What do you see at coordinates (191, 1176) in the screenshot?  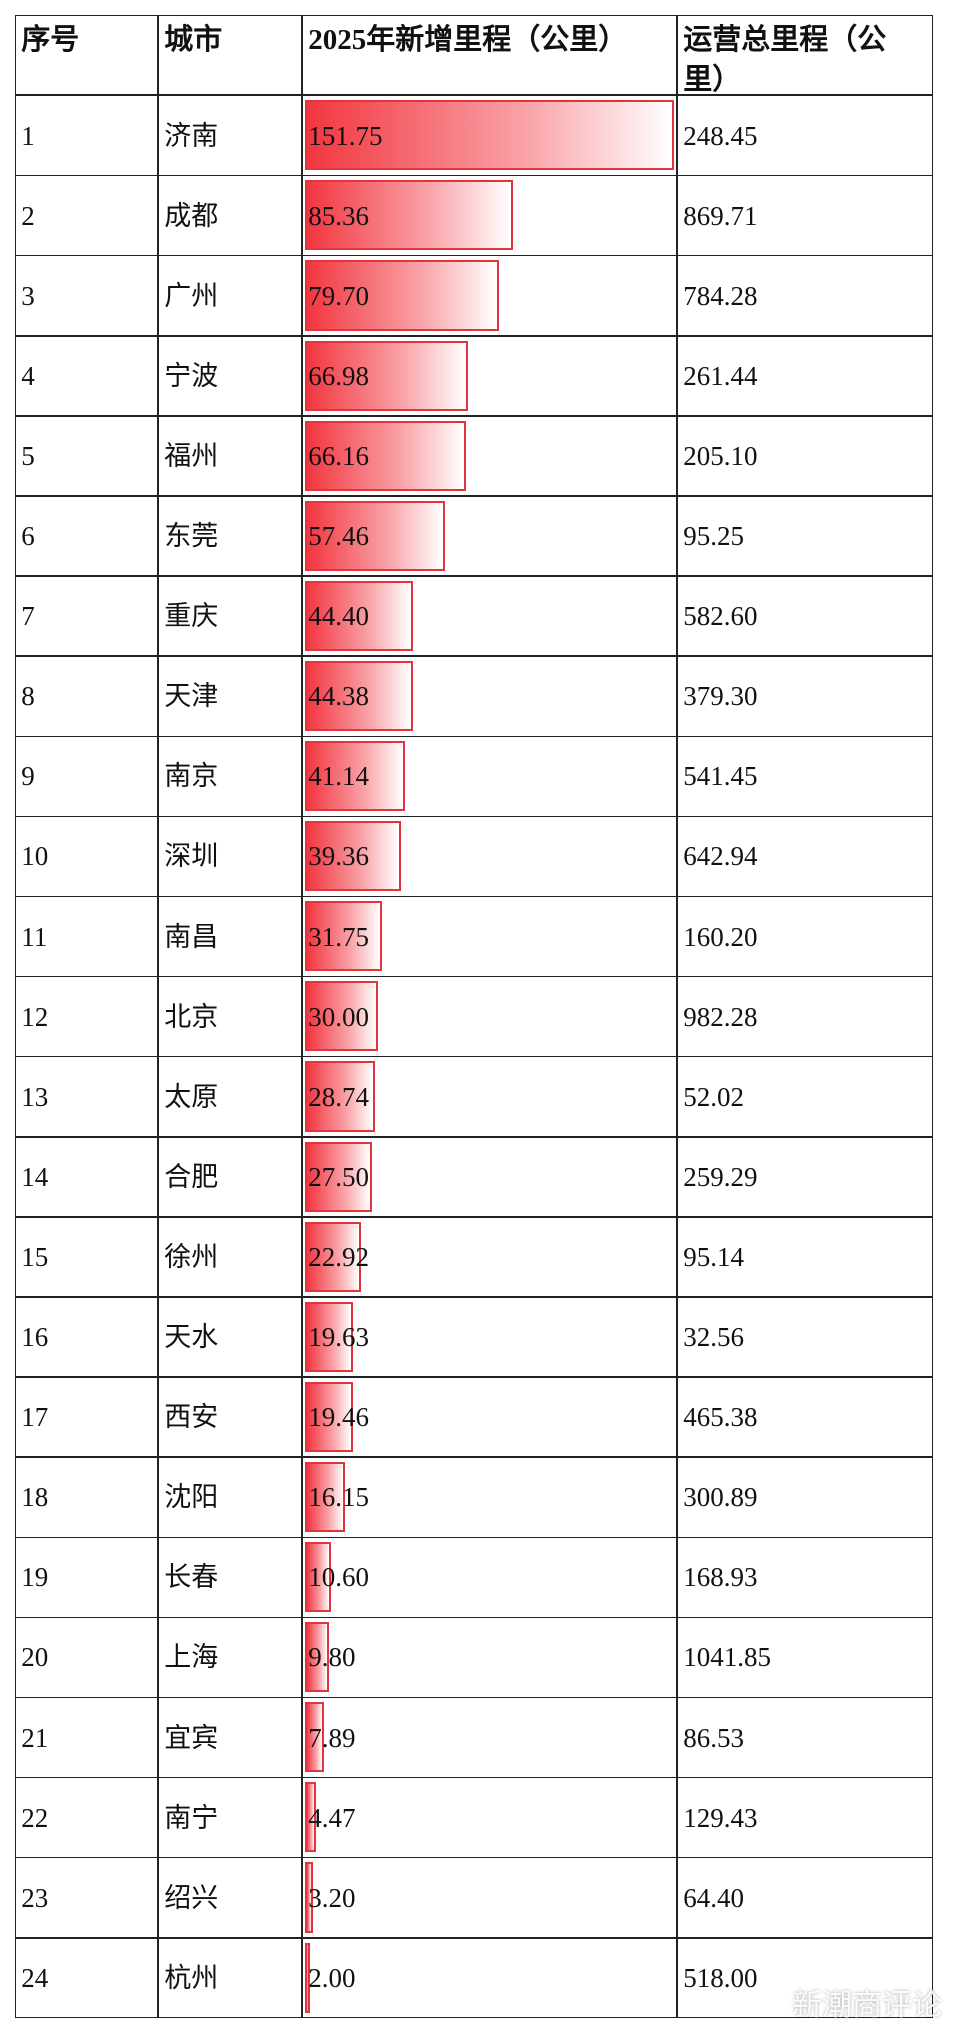 I see `cell-text: 合肥` at bounding box center [191, 1176].